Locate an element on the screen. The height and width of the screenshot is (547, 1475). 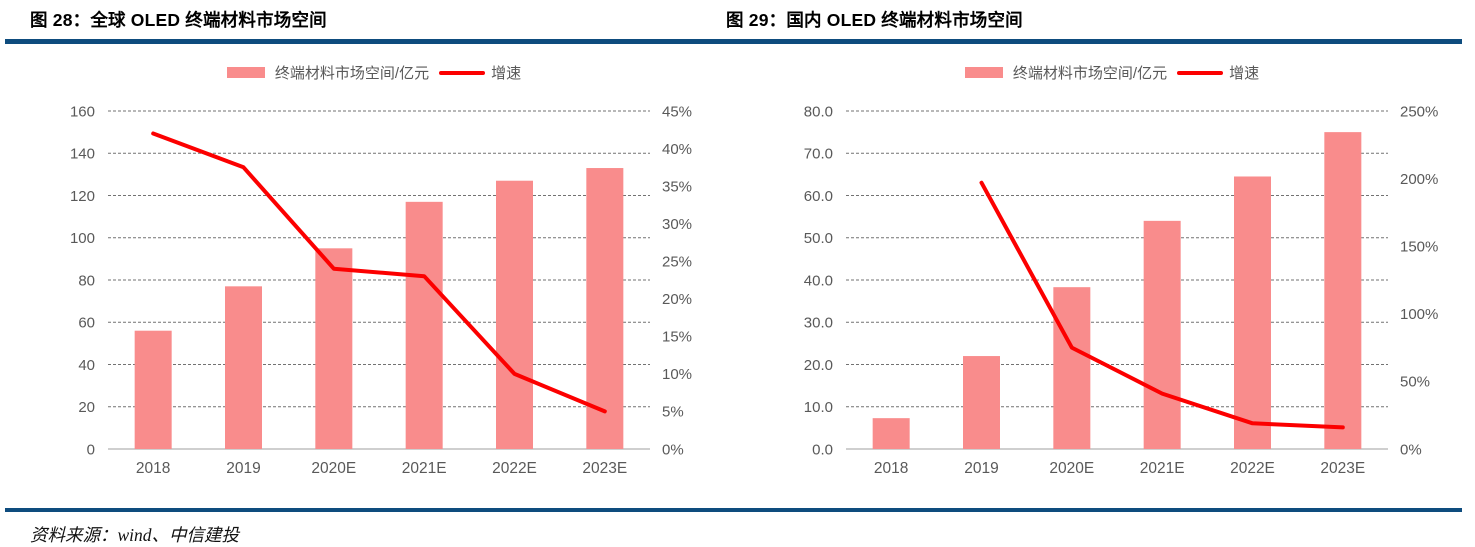
left-axis-tick-label: 80 is located at coordinates (86, 280).